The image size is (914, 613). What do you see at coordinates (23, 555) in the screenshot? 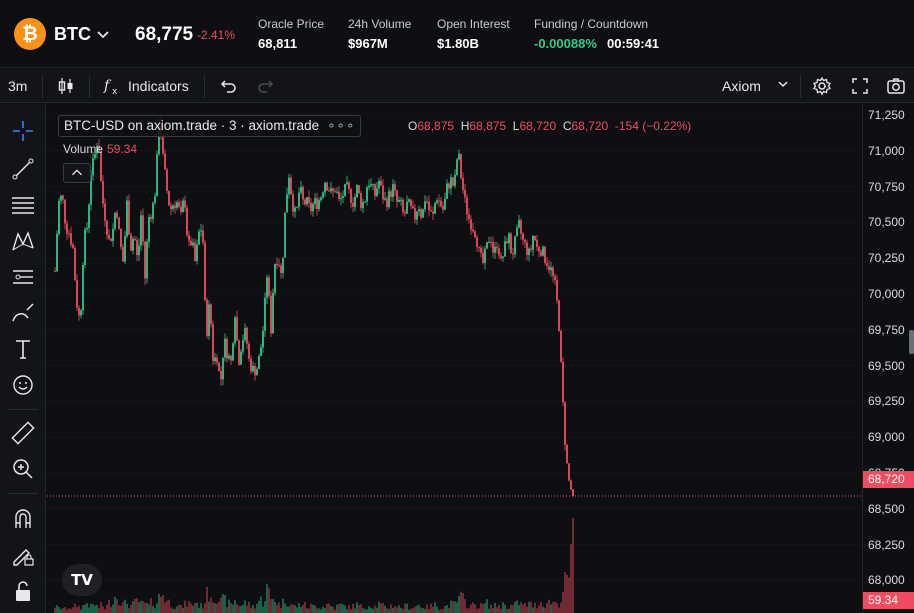
I see `lock-draw-icon` at bounding box center [23, 555].